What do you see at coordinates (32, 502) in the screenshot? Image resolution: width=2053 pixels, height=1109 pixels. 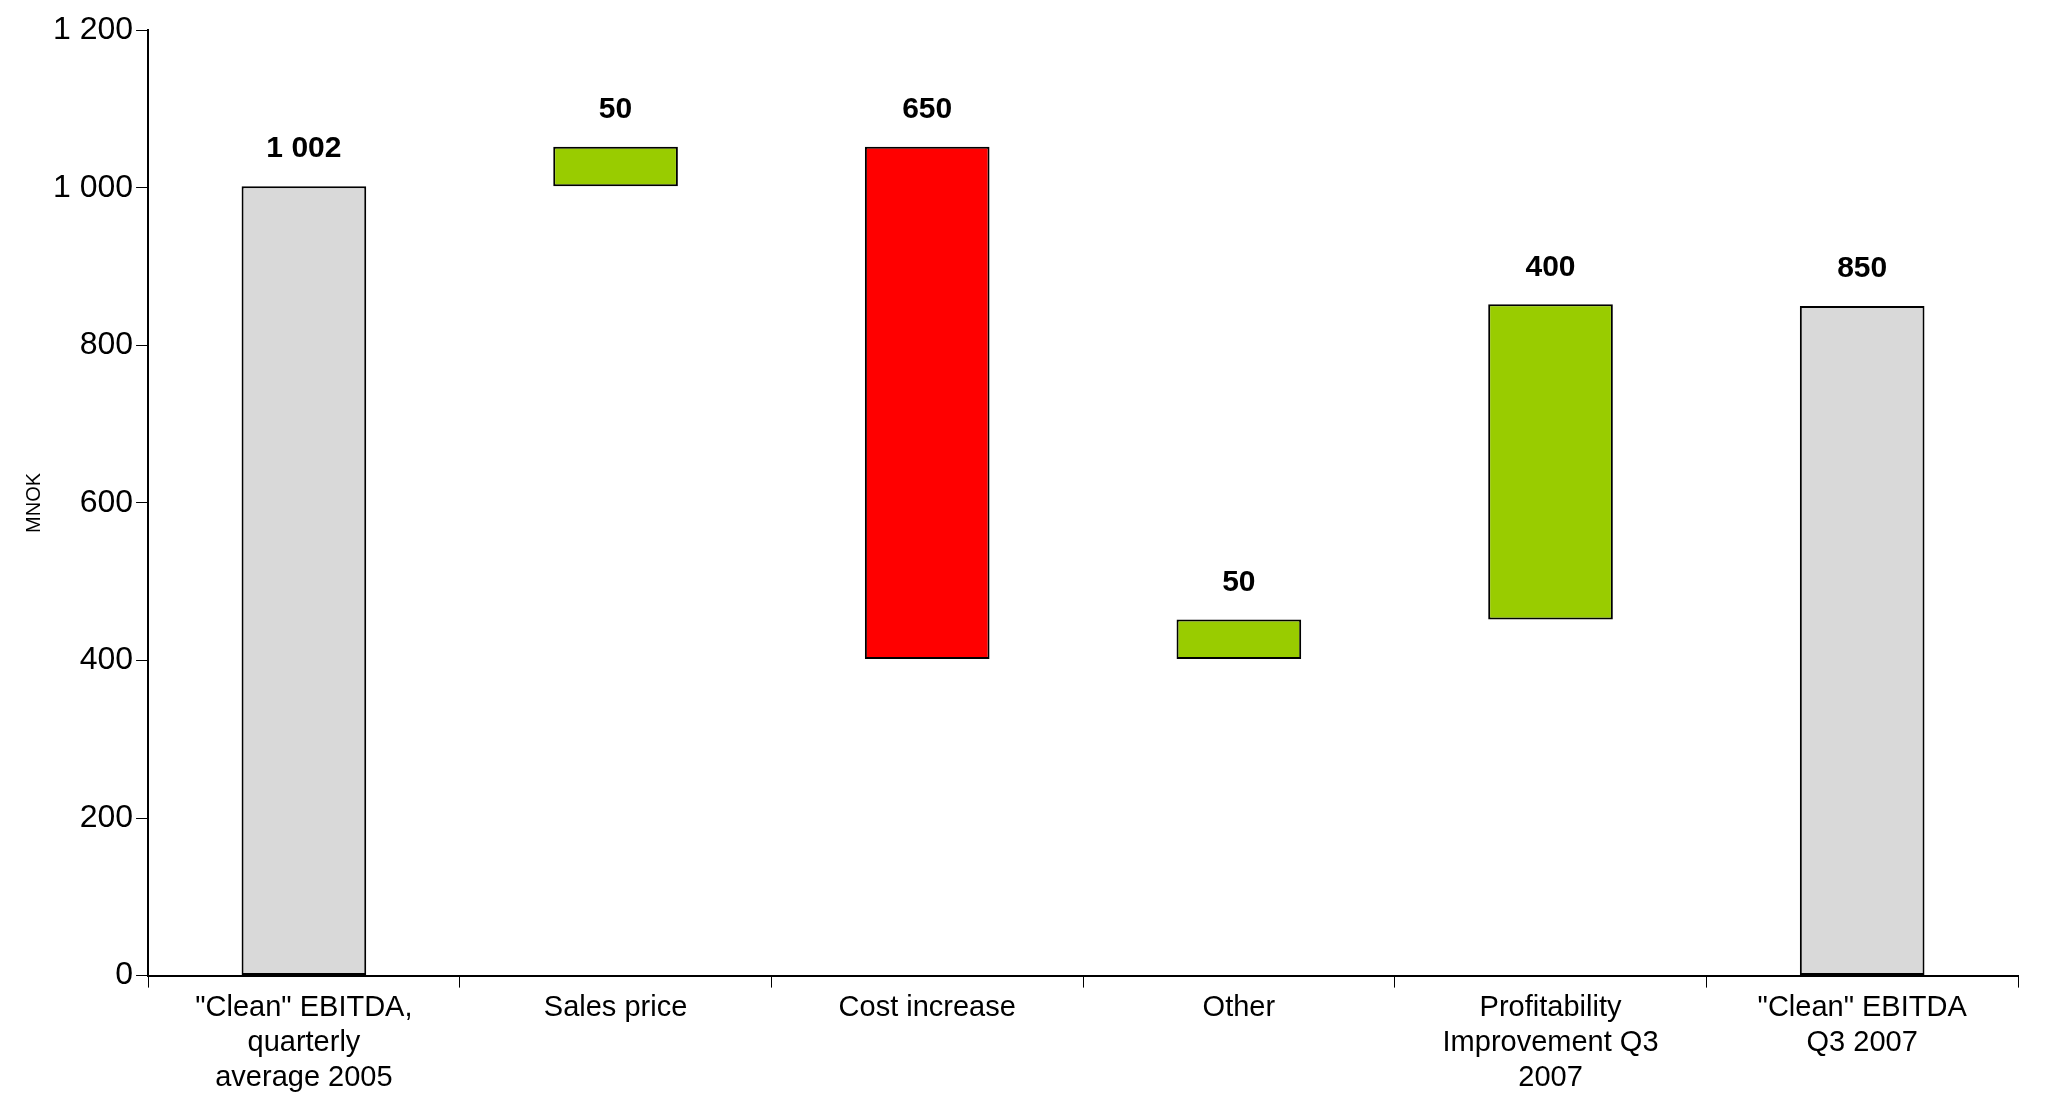 I see `y-axis-title: MNOK` at bounding box center [32, 502].